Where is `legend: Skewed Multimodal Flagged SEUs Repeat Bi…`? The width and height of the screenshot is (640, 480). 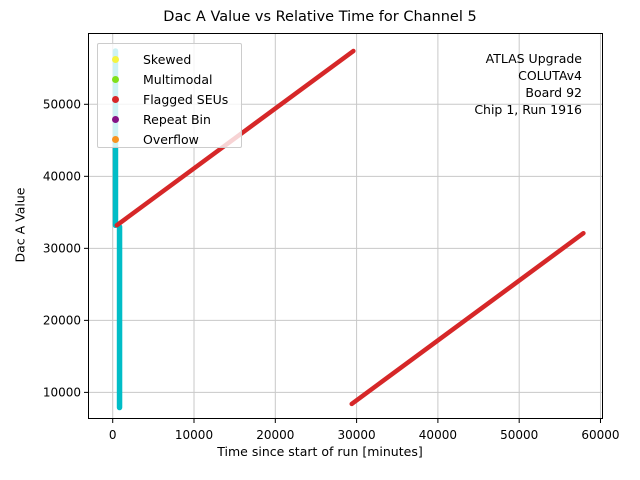 legend: Skewed Multimodal Flagged SEUs Repeat Bi… is located at coordinates (169, 95).